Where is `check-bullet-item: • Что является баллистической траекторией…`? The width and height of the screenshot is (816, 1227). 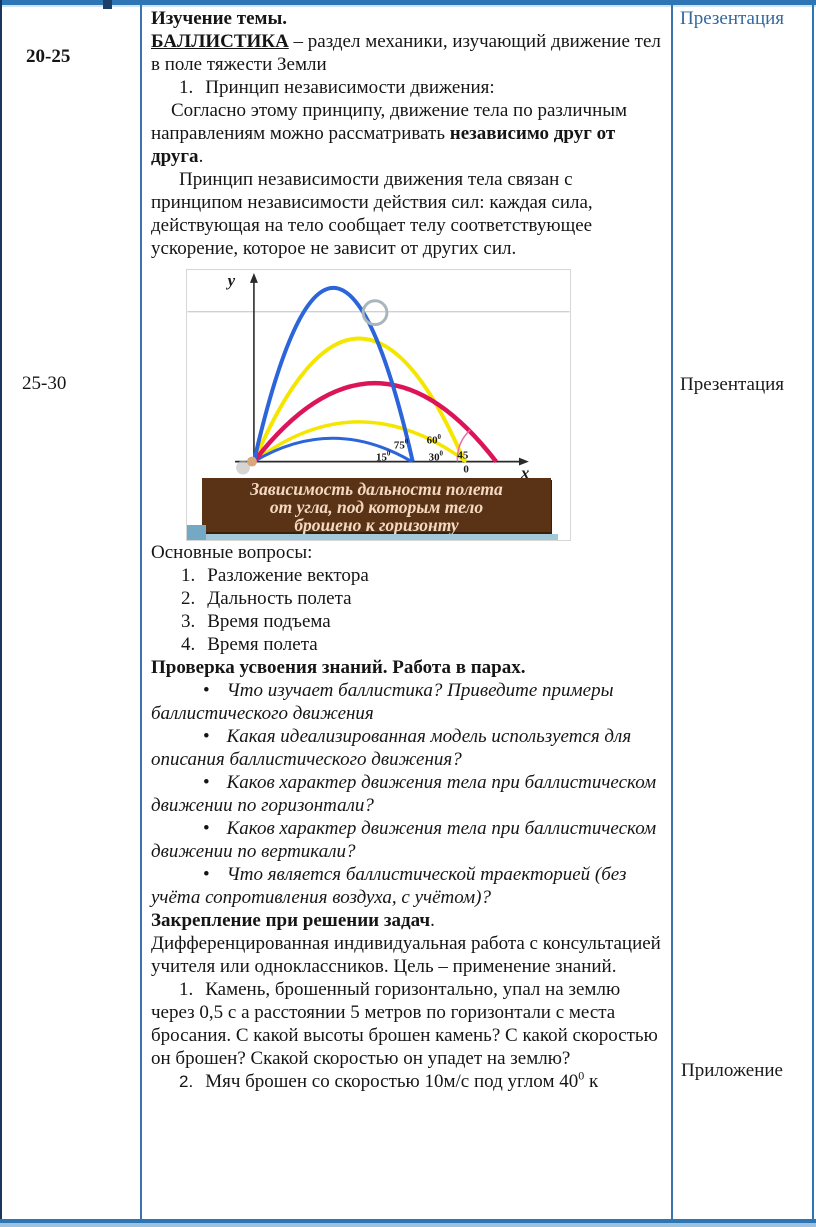 check-bullet-item: • Что является баллистической траекторией… is located at coordinates (407, 886).